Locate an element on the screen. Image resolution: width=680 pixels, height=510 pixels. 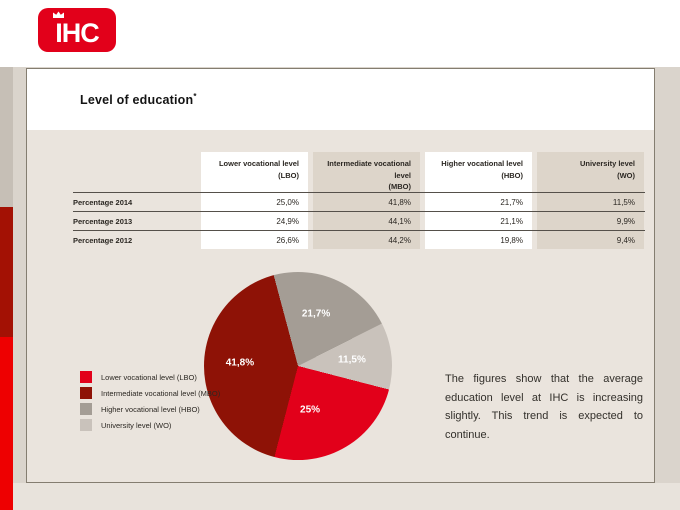
cell-2013-lbo: 24,9% is located at coordinates (254, 221).